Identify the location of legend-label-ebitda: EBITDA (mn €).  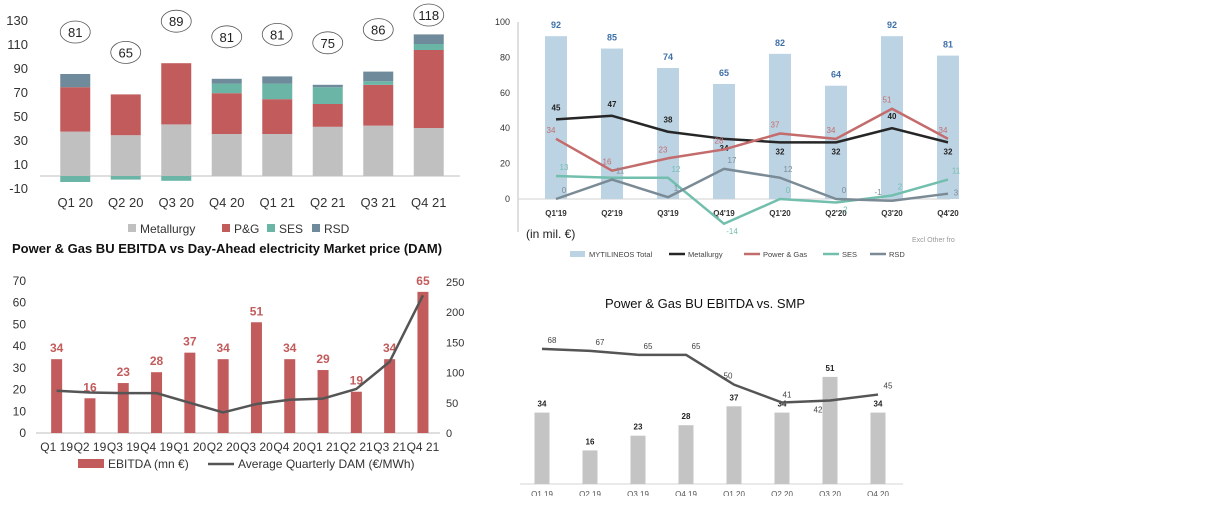
(148, 464).